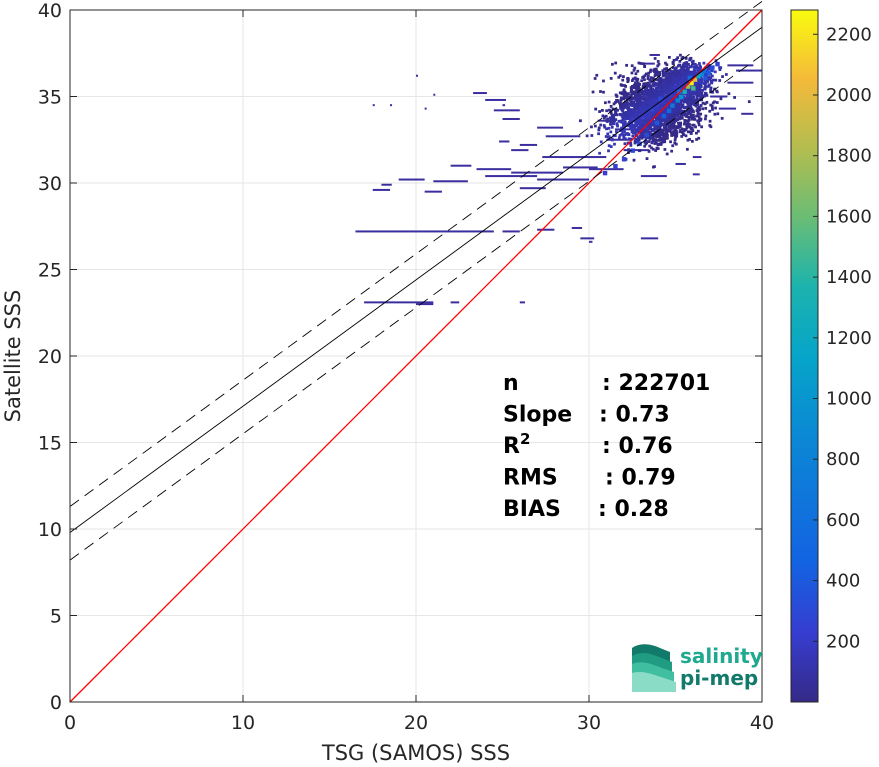  I want to click on colorbar-tick-label: 1600, so click(849, 216).